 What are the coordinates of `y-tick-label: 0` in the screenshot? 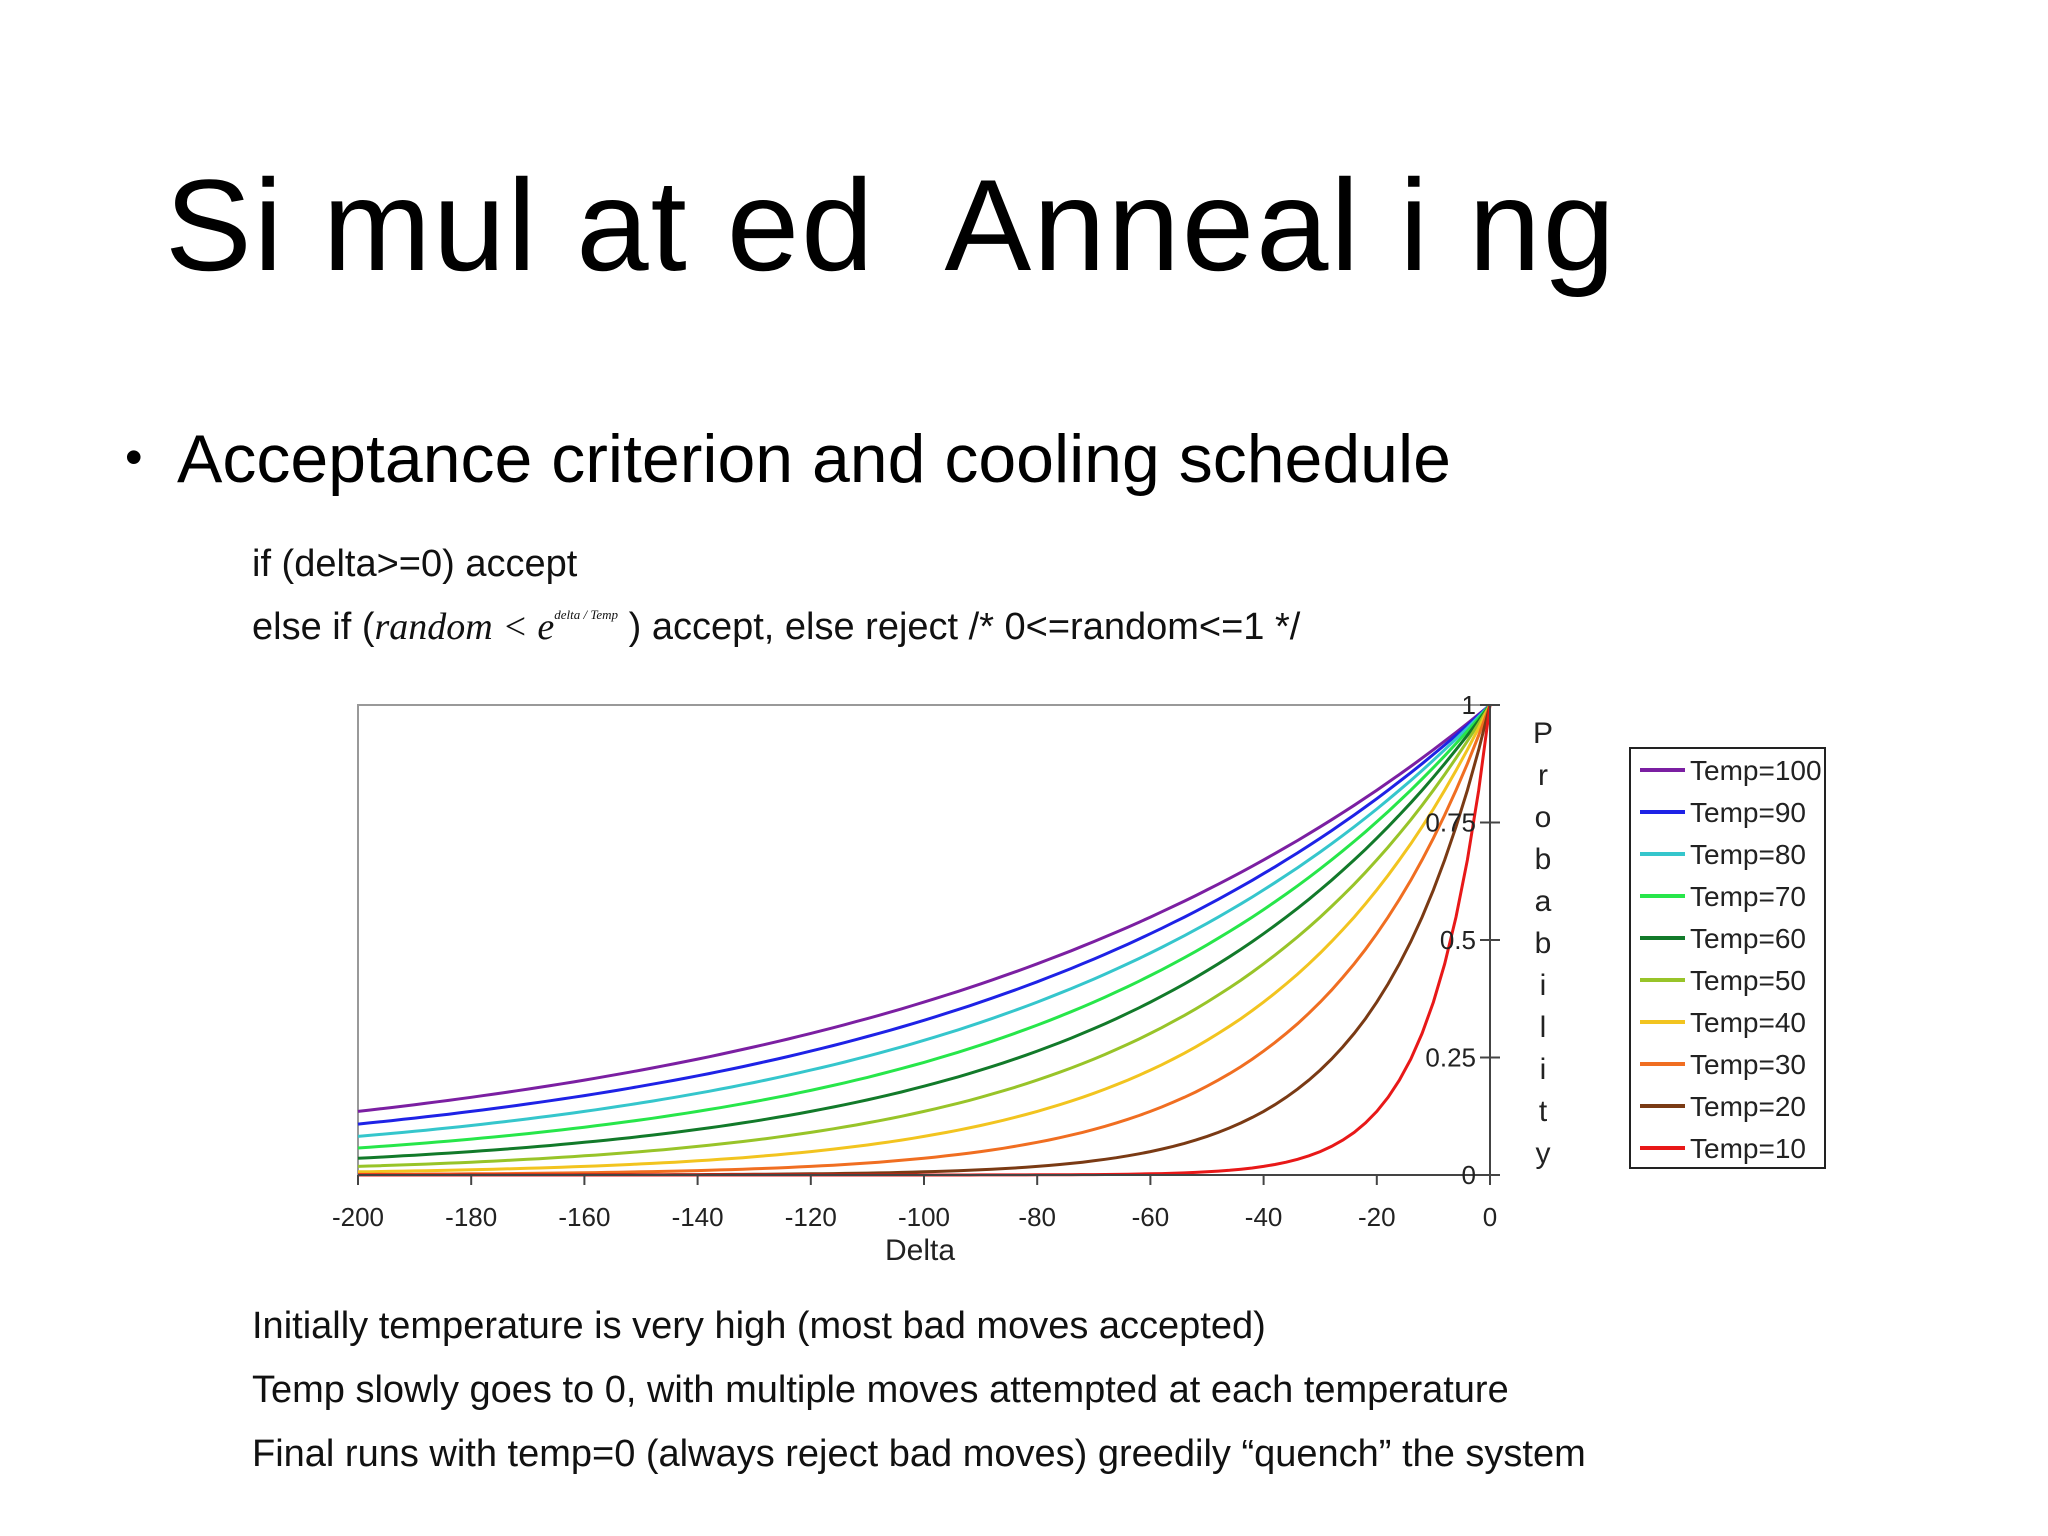 It's located at (1469, 1175).